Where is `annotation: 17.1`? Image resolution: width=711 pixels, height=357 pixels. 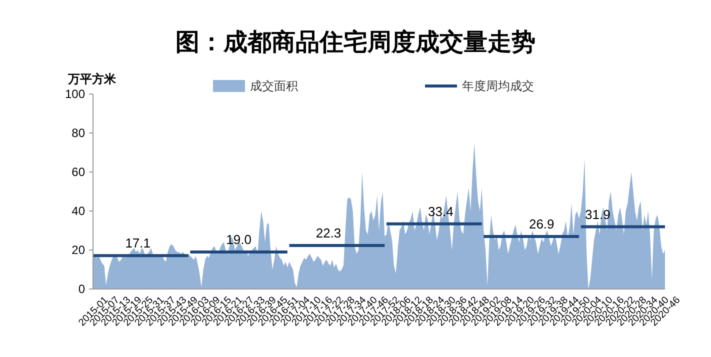 annotation: 17.1 is located at coordinates (138, 243).